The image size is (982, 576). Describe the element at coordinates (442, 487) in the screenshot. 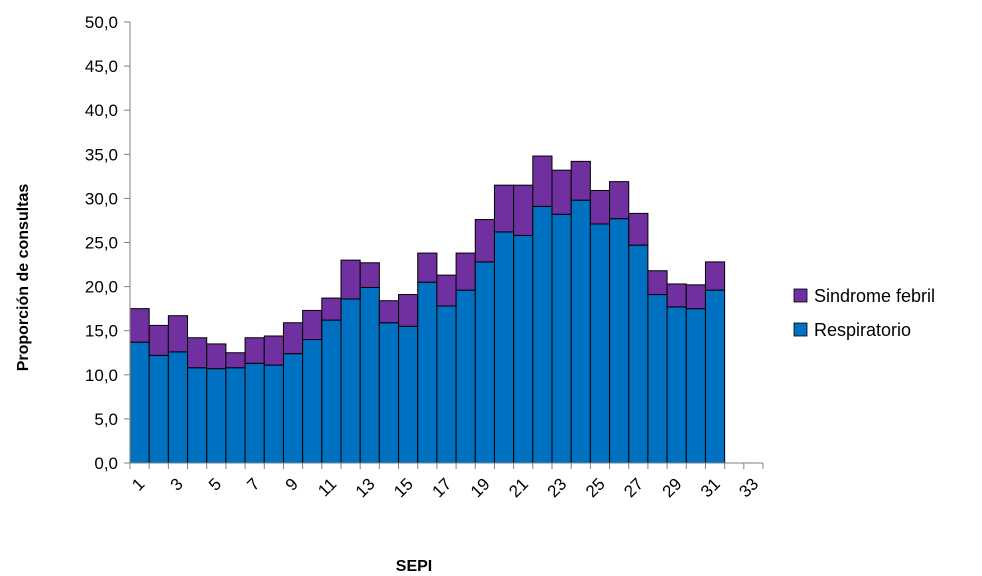

I see `x-tick-label: 17` at that location.